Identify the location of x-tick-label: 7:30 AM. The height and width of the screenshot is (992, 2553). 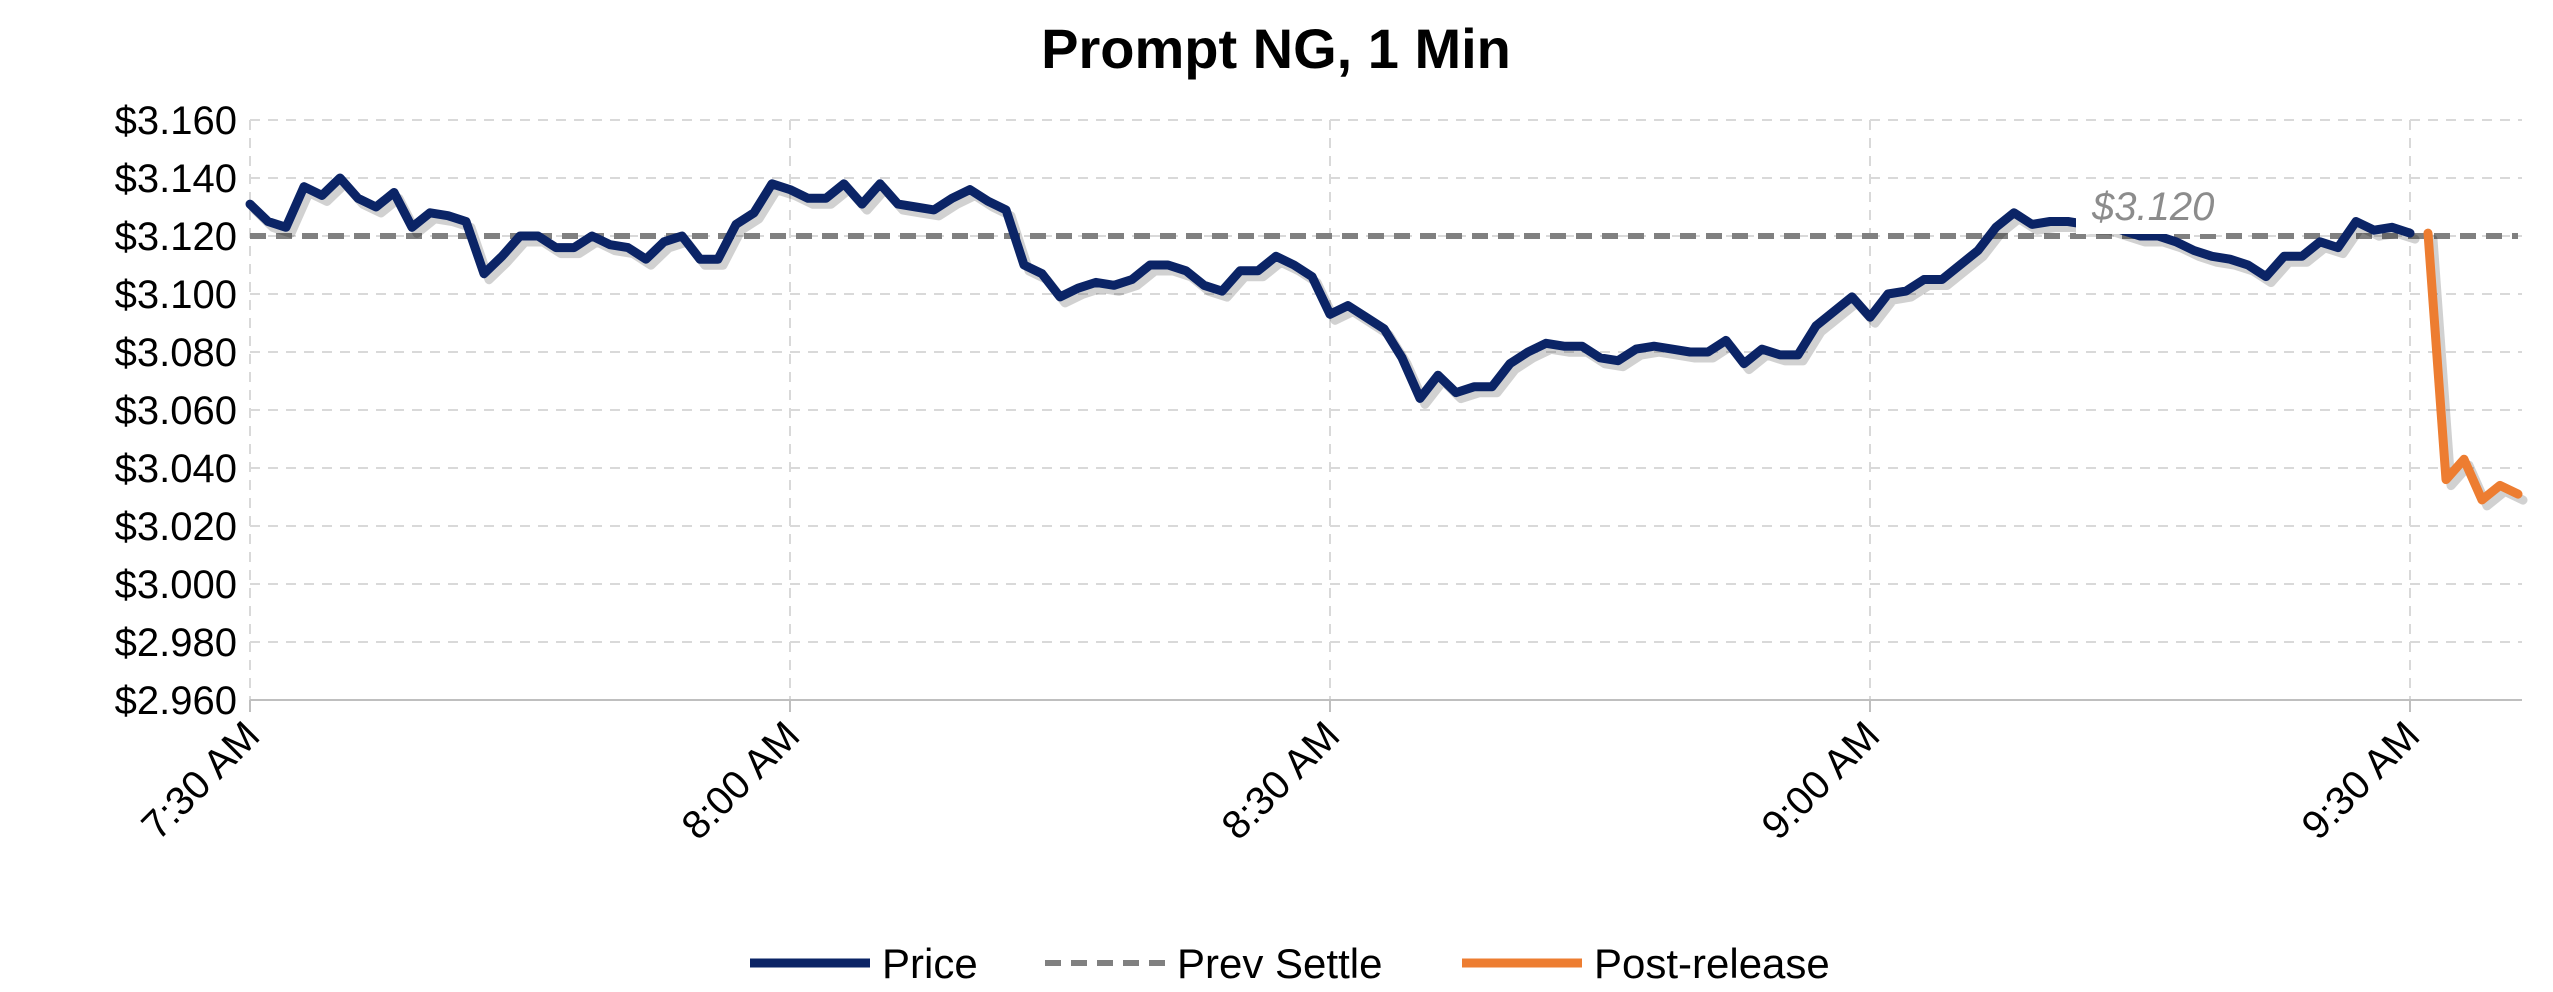
(200, 780).